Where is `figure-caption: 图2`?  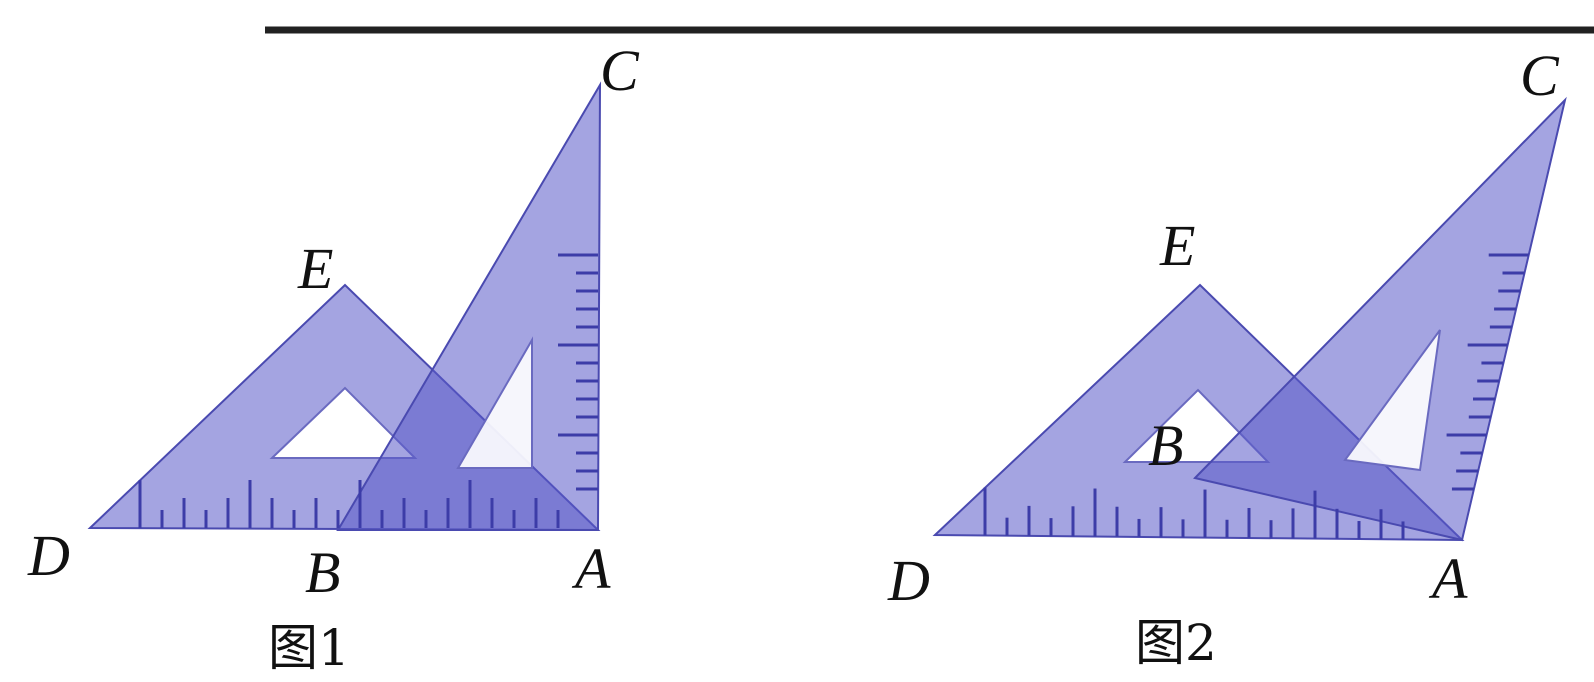 figure-caption: 图2 is located at coordinates (1176, 643).